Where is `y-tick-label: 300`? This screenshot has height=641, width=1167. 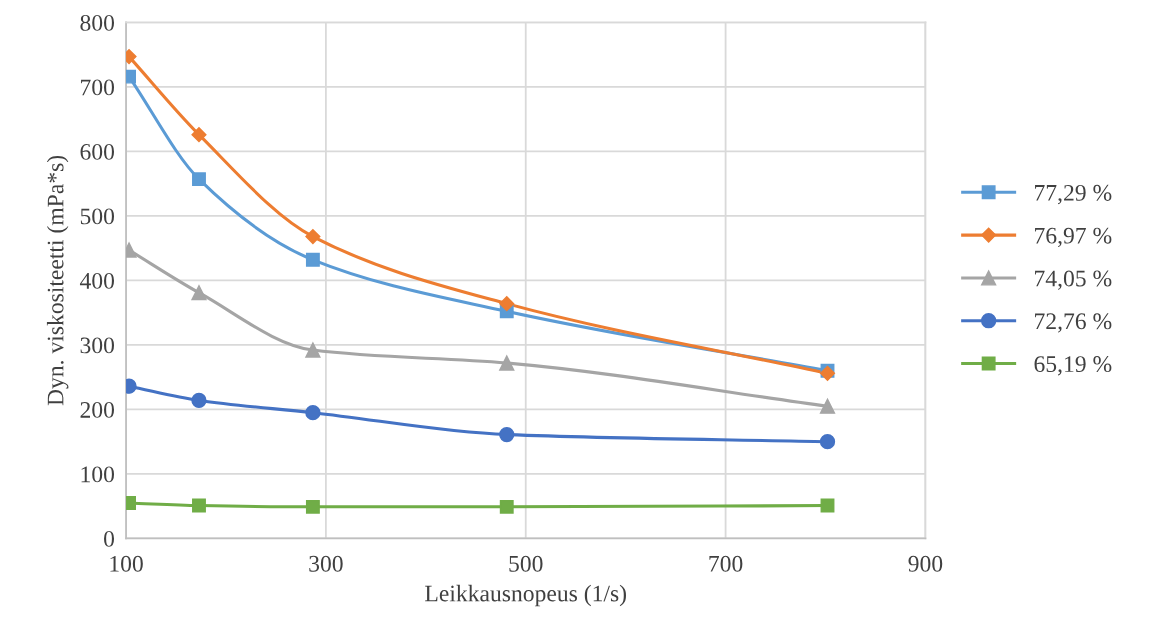
y-tick-label: 300 is located at coordinates (97, 345).